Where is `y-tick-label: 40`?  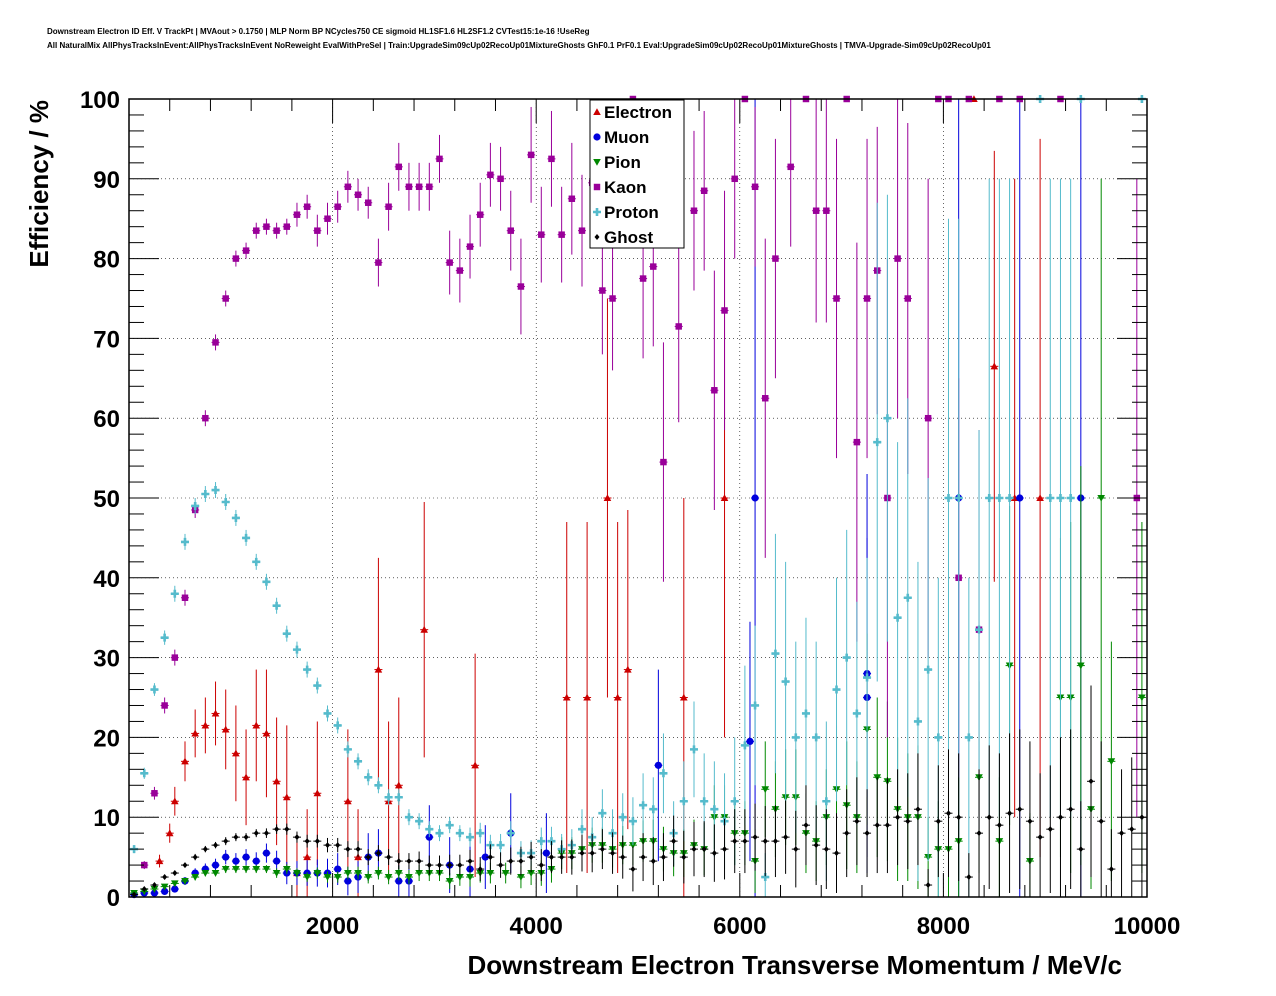
y-tick-label: 40 is located at coordinates (106, 579).